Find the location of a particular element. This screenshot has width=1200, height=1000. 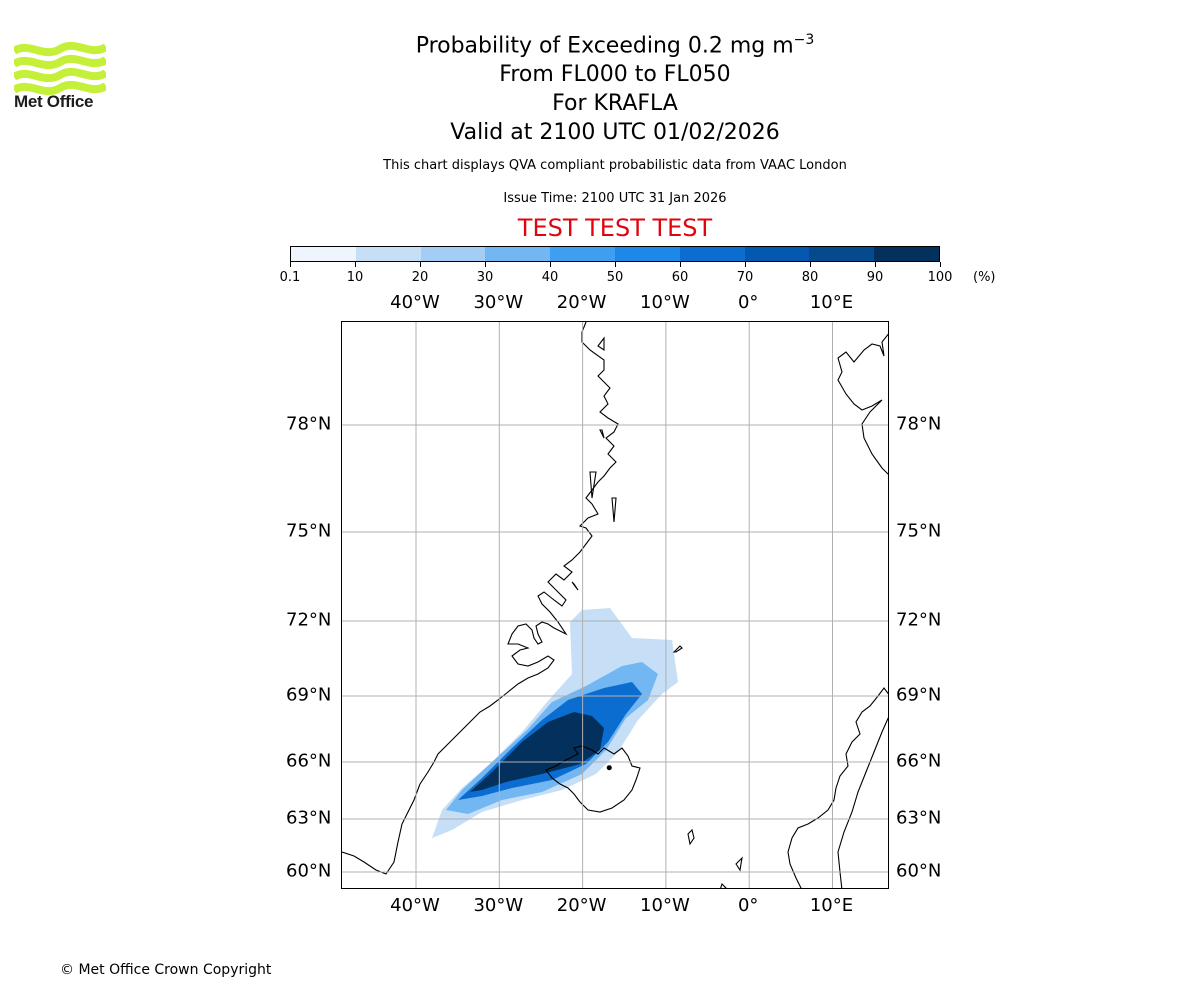

latitude-label-left: 78°N is located at coordinates (309, 424).